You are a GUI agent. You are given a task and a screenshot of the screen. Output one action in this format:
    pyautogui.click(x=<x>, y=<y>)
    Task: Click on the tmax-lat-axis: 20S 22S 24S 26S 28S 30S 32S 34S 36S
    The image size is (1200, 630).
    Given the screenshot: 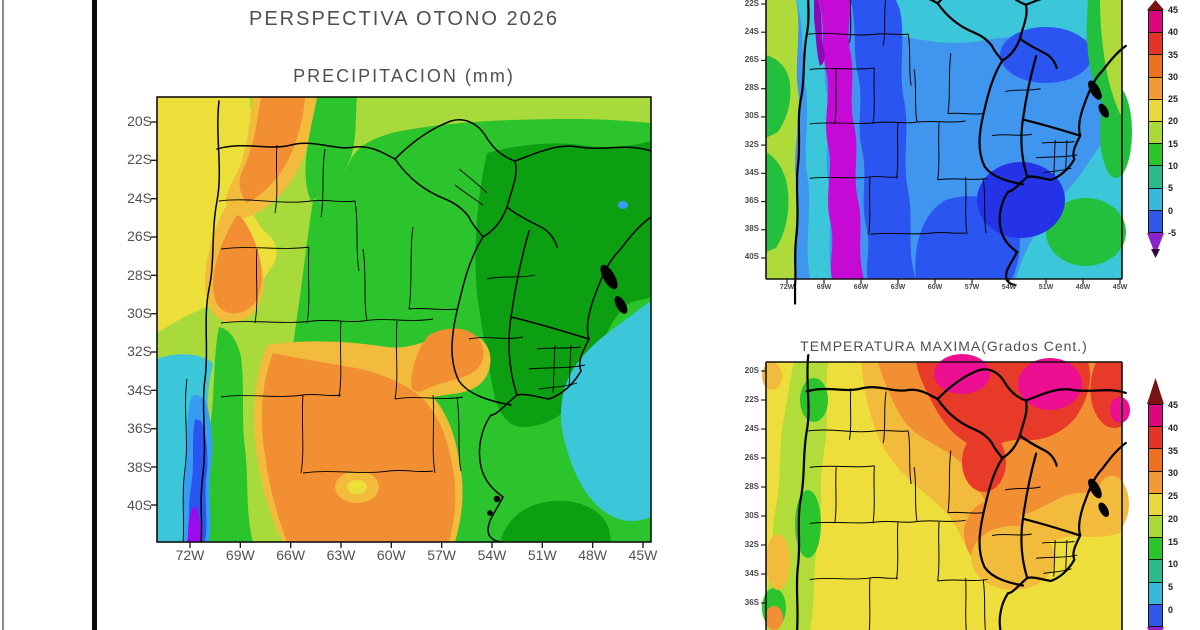 What is the action you would take?
    pyautogui.click(x=746, y=487)
    